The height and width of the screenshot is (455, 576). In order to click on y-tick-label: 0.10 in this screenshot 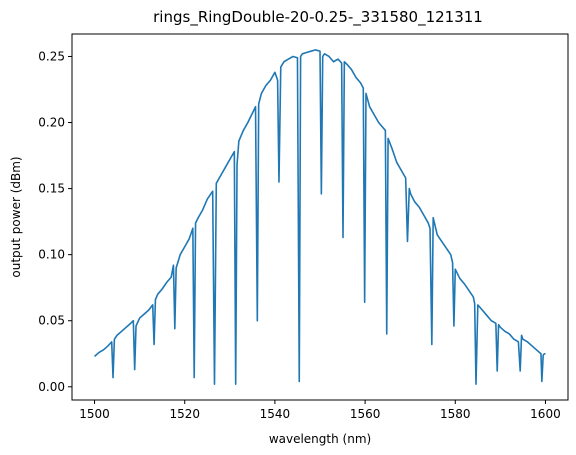, I will do `click(51, 255)`.